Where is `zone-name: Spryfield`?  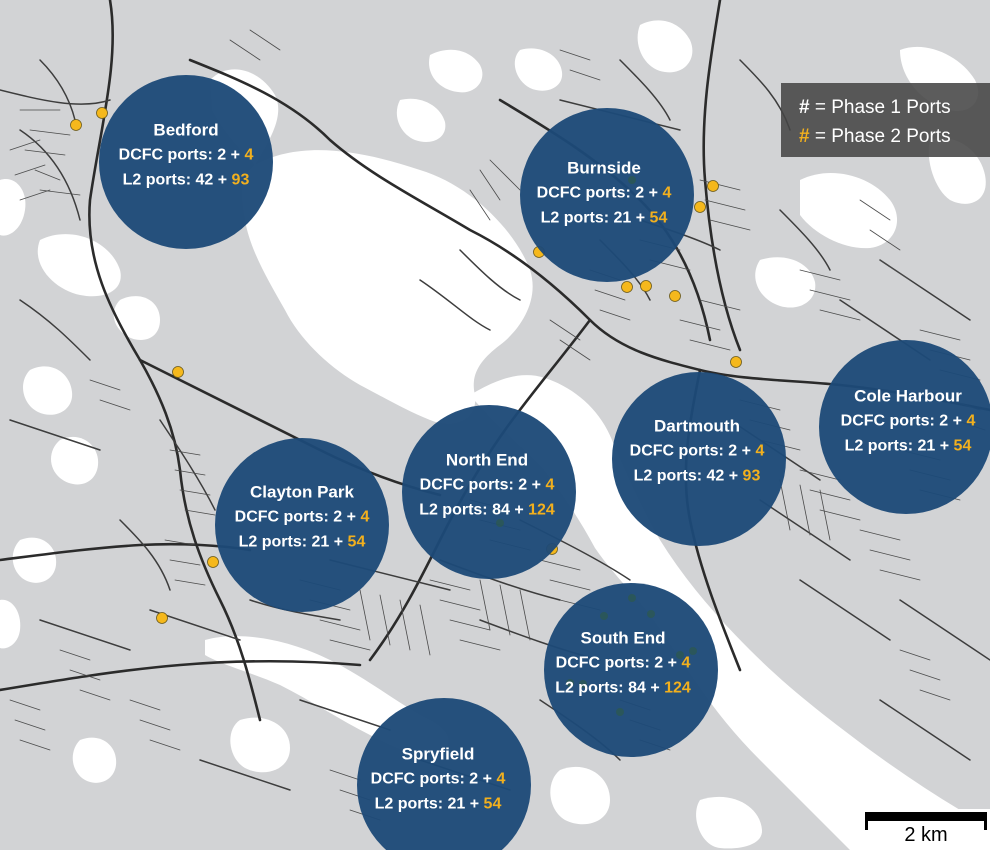 zone-name: Spryfield is located at coordinates (438, 754).